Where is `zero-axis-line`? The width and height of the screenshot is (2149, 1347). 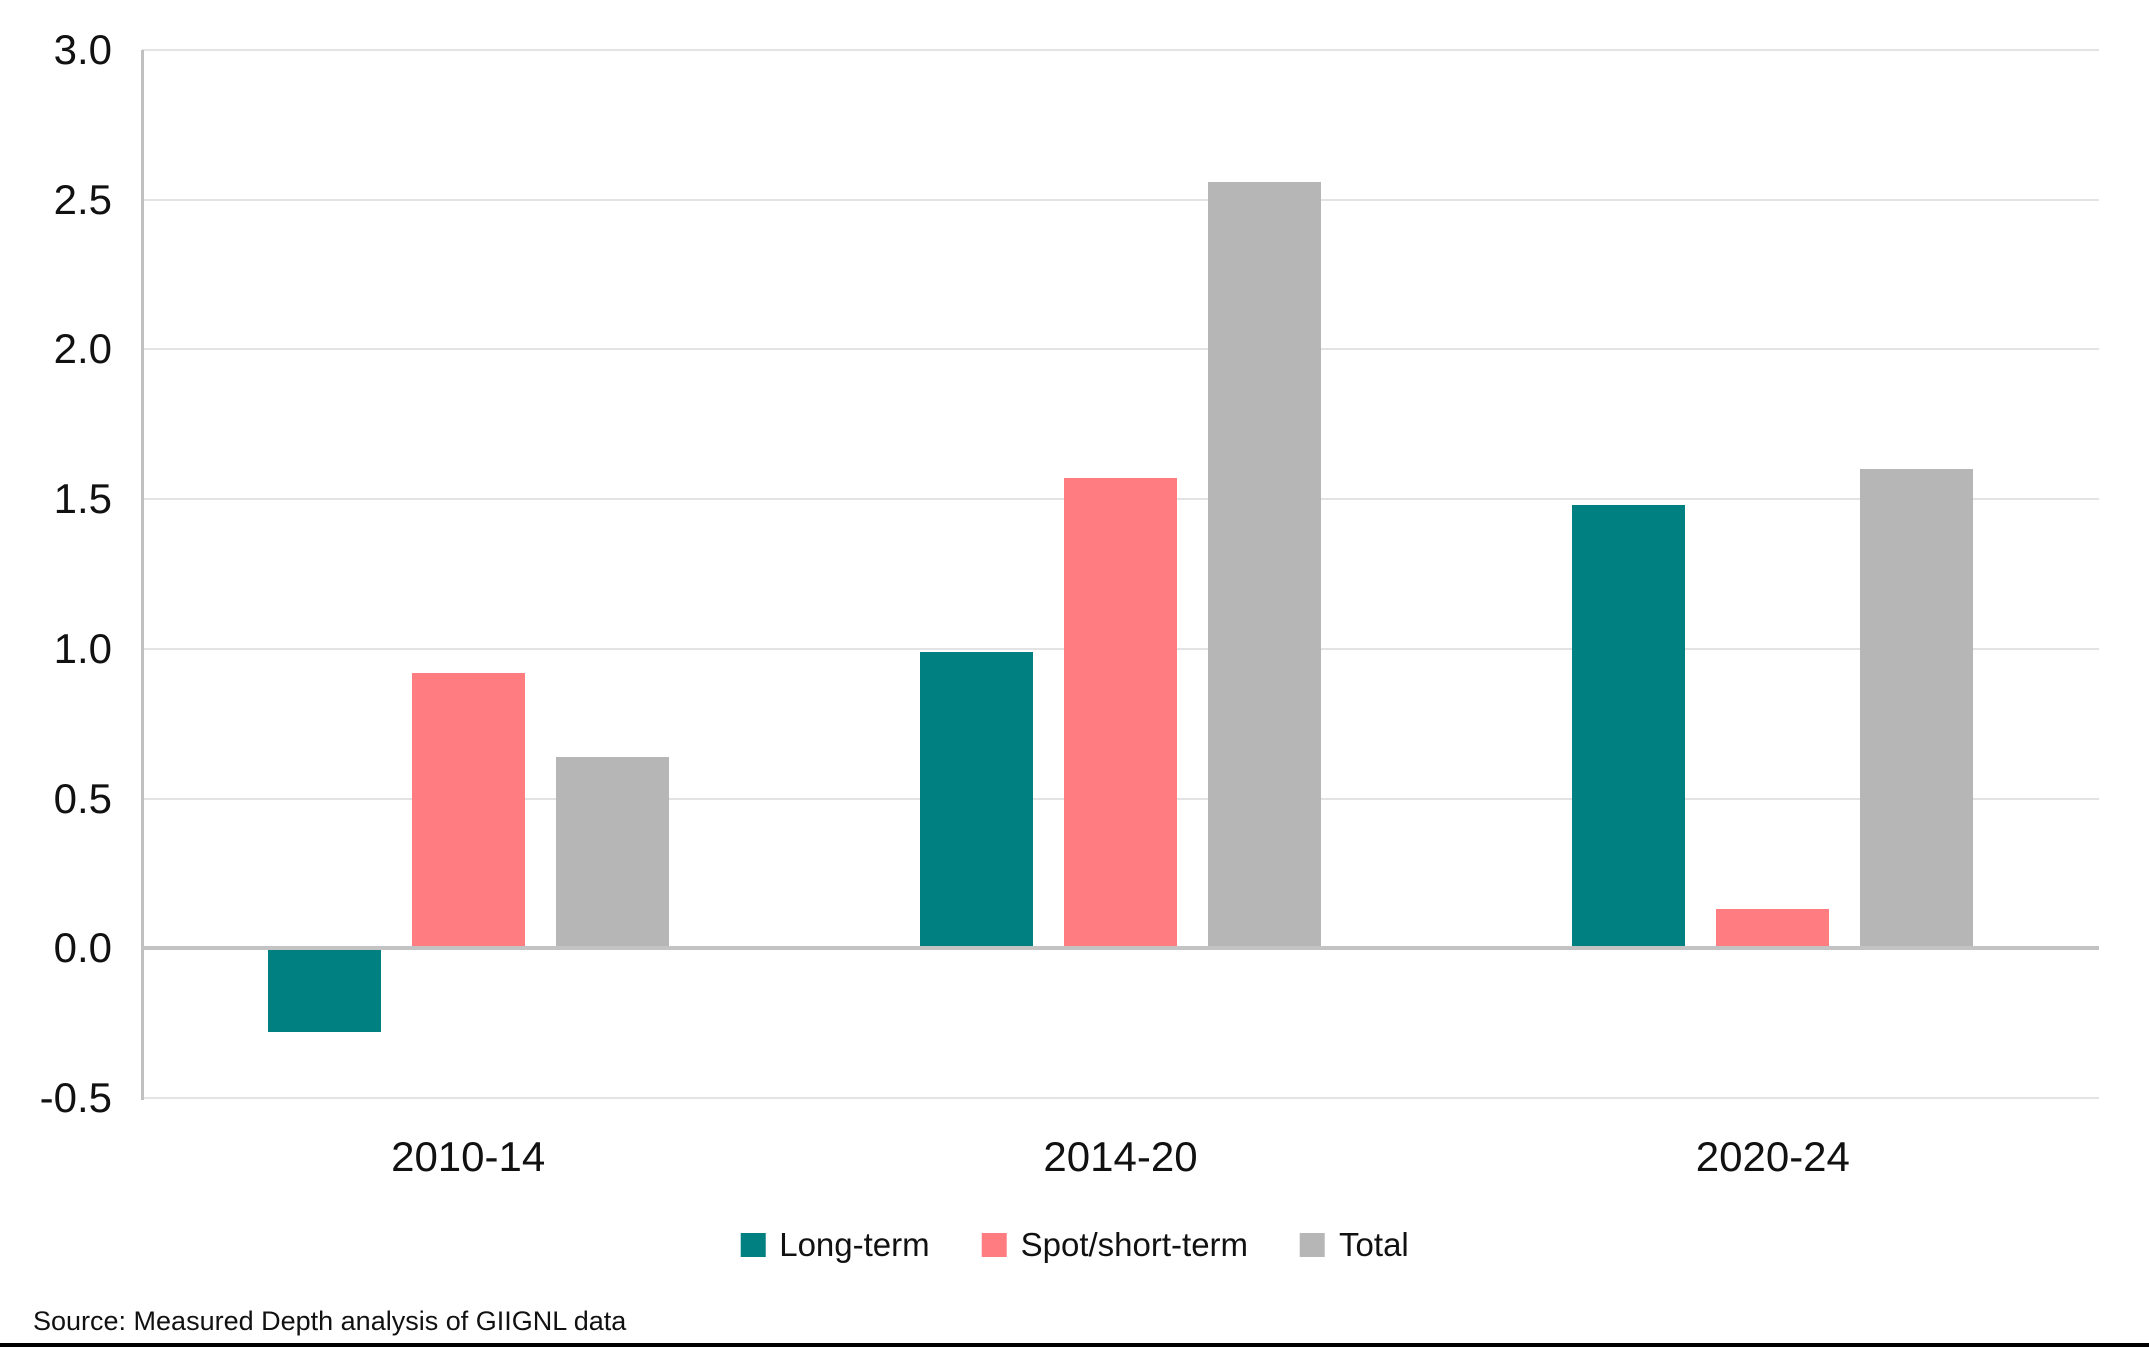 zero-axis-line is located at coordinates (1120, 948).